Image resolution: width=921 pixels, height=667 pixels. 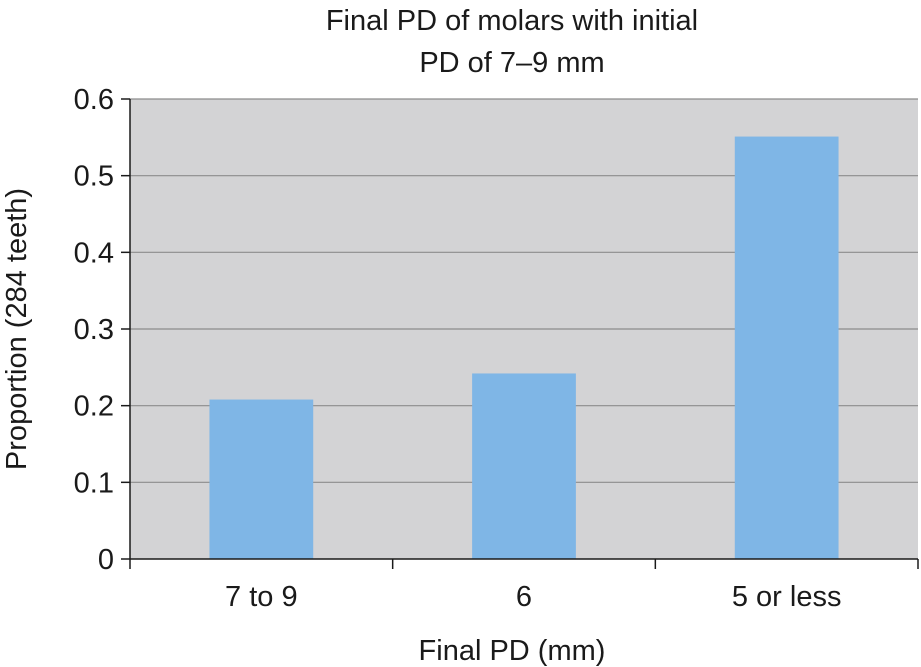 I want to click on chart-title-line-2: PD of 7–9 mm, so click(x=511, y=63).